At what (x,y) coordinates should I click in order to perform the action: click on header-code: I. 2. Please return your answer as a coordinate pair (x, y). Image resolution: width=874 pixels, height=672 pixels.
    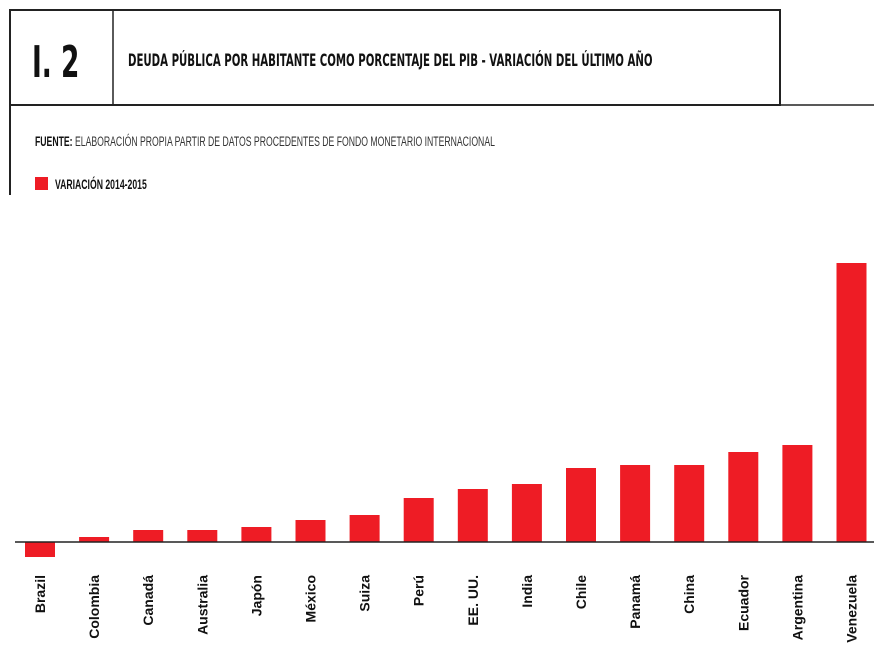
    Looking at the image, I should click on (55, 62).